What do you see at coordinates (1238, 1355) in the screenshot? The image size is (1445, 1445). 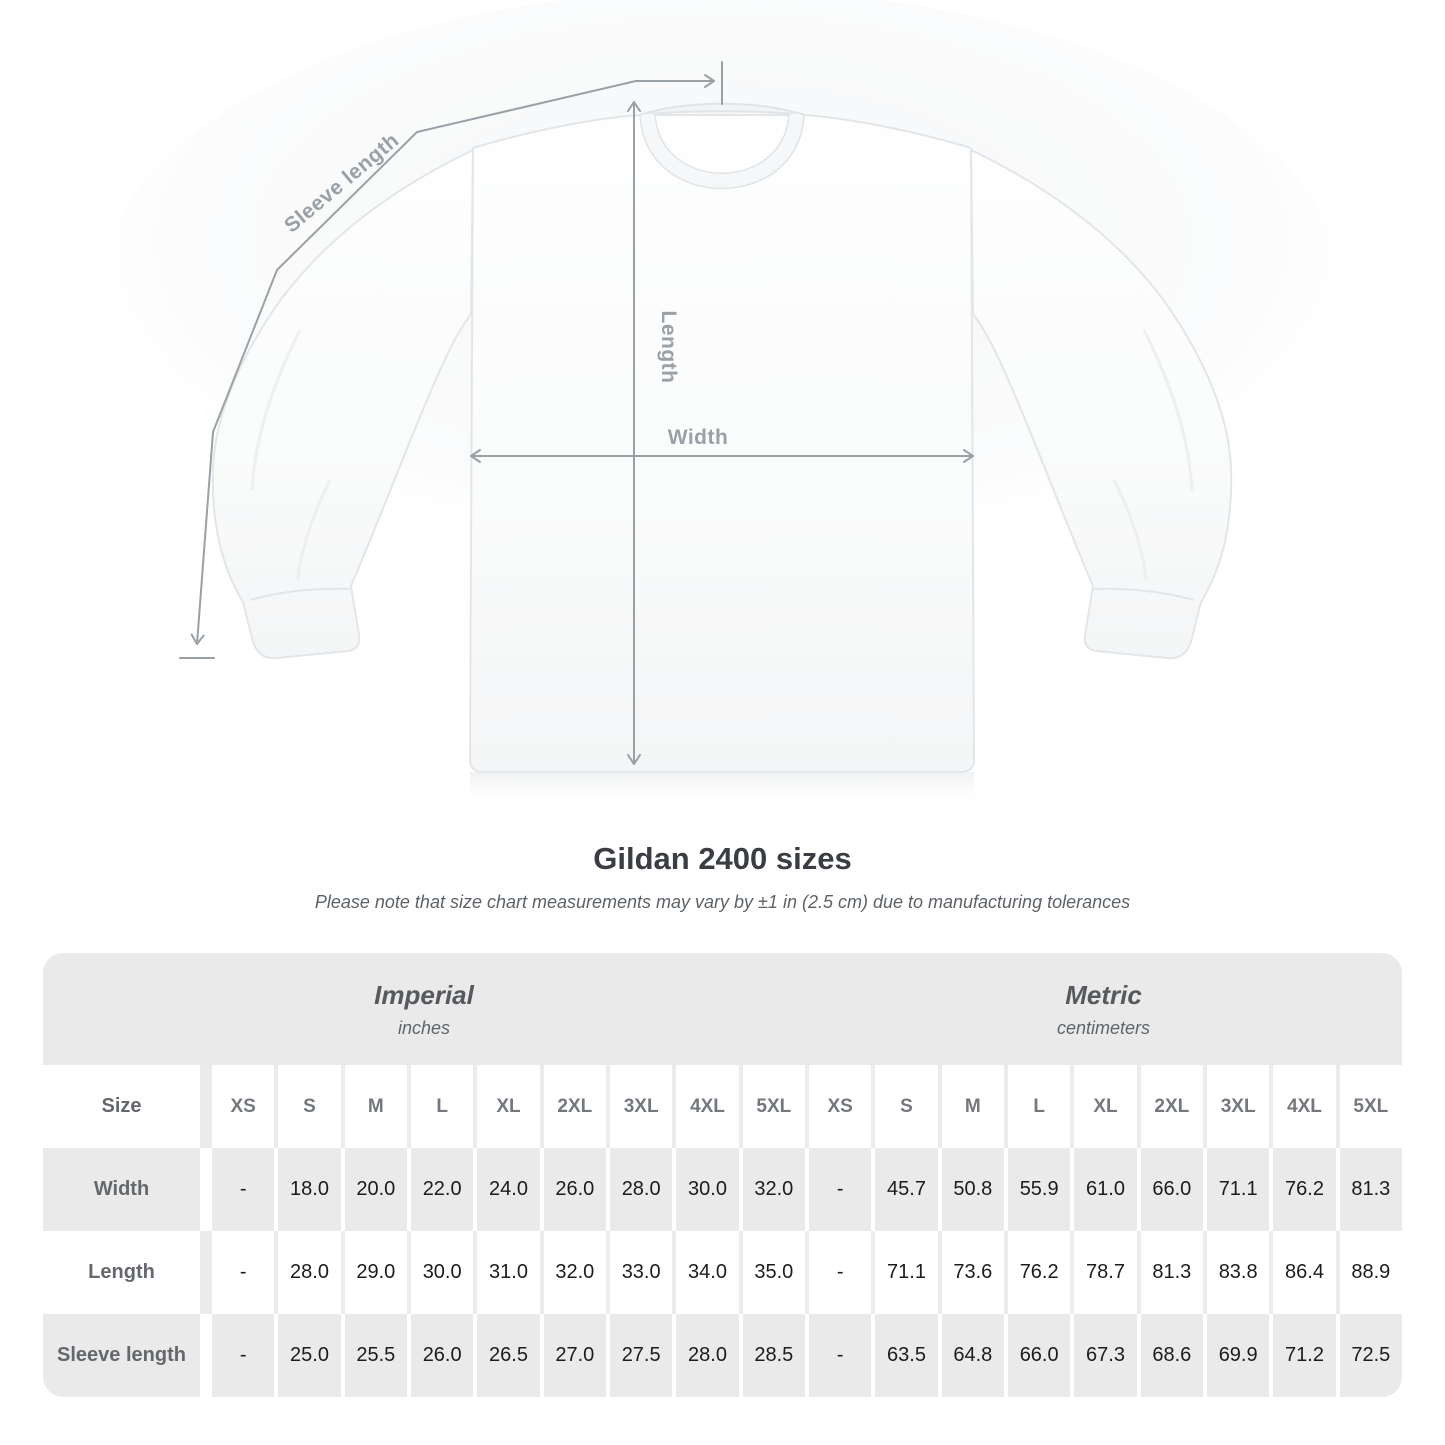 I see `cell-value: 69.9` at bounding box center [1238, 1355].